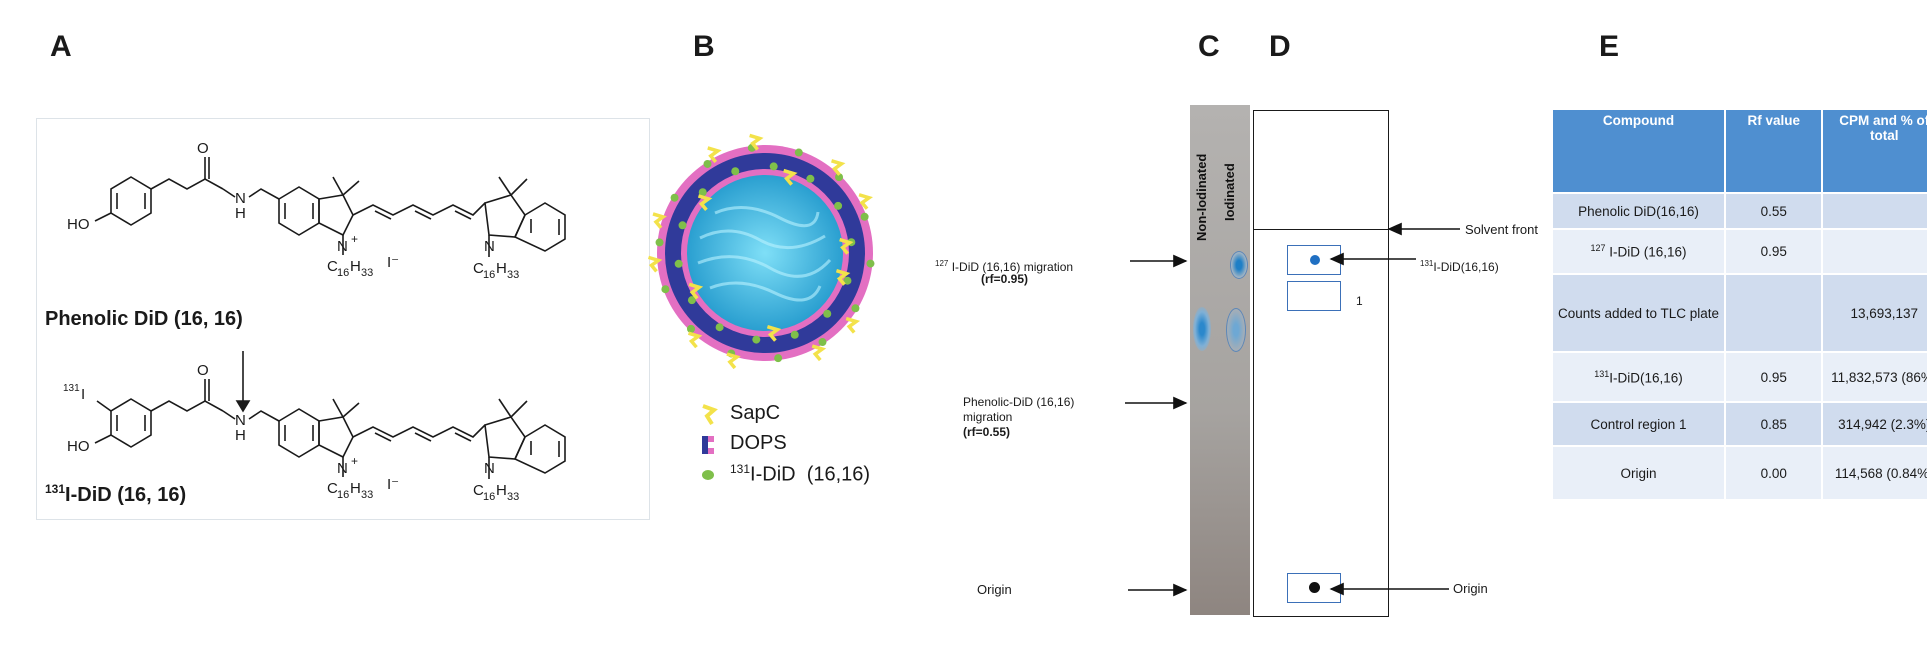 The image size is (1927, 653). What do you see at coordinates (1220, 360) in the screenshot?
I see `tlc-plate-image: Non-Iodinated Iodinated` at bounding box center [1220, 360].